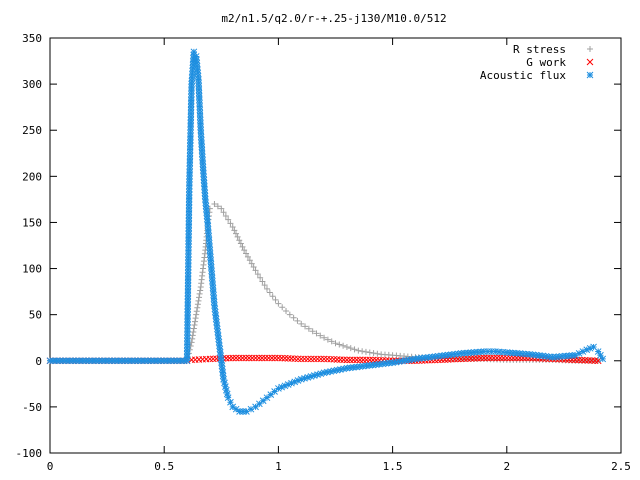 The height and width of the screenshot is (480, 640). I want to click on legend-label: G work, so click(546, 62).